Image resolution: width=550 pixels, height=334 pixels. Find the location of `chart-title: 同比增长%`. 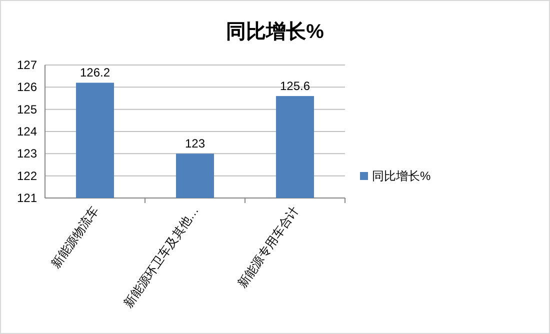

chart-title: 同比增长% is located at coordinates (275, 32).